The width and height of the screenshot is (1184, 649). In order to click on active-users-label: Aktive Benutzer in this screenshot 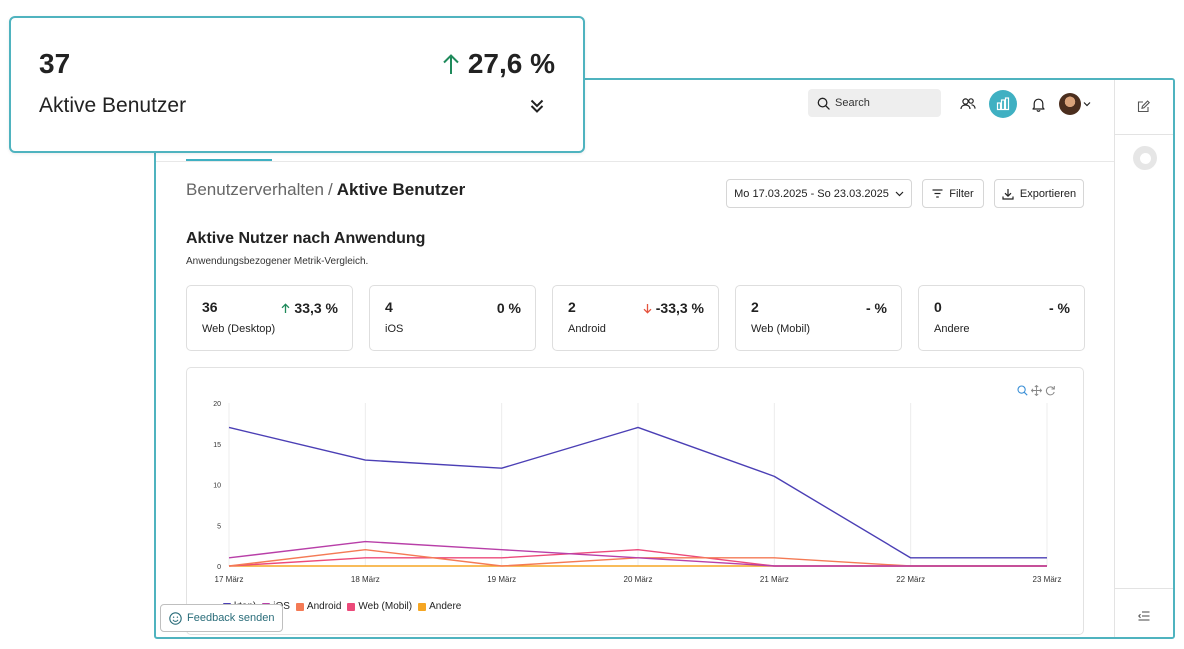, I will do `click(113, 105)`.